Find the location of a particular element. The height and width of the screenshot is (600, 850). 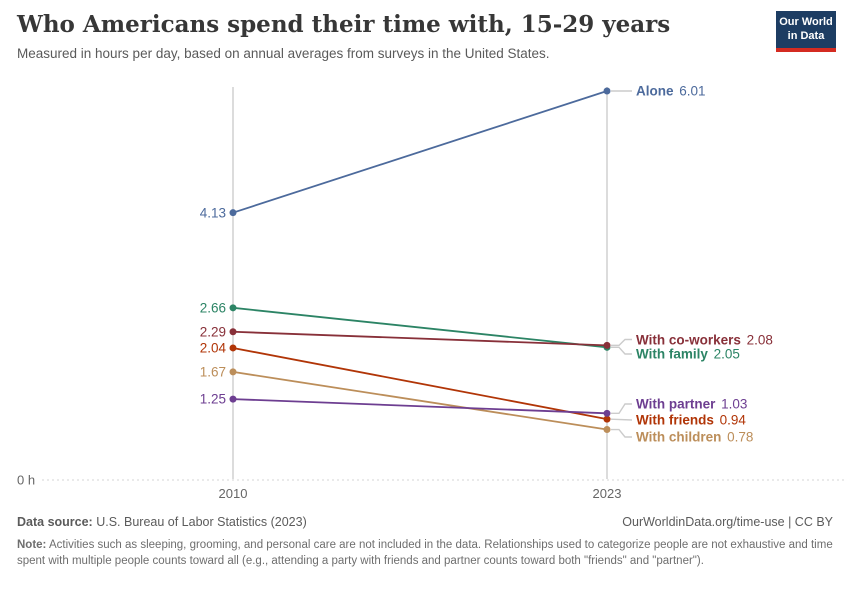

label-connector-with-friends is located at coordinates (621, 419).